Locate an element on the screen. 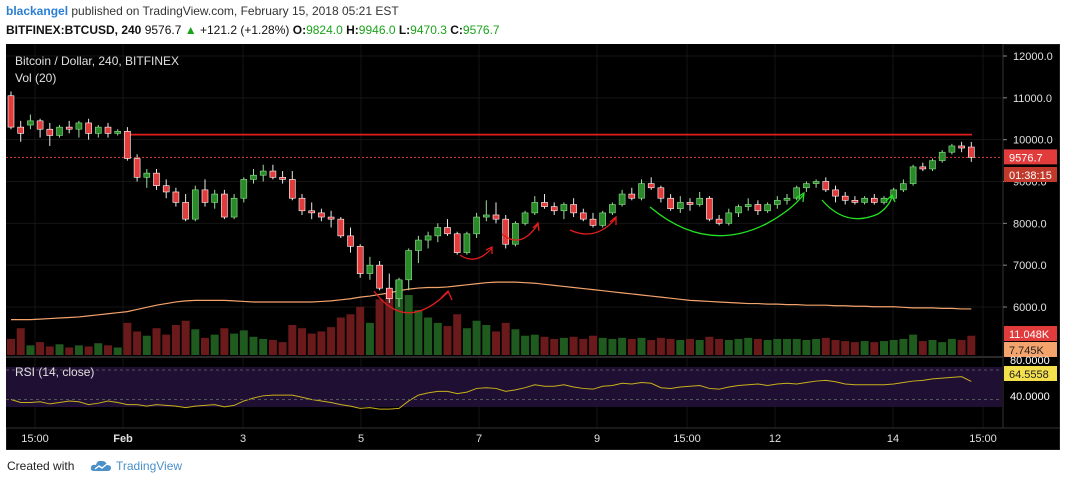 Image resolution: width=1066 pixels, height=483 pixels. time-tick-label: 3 is located at coordinates (243, 439).